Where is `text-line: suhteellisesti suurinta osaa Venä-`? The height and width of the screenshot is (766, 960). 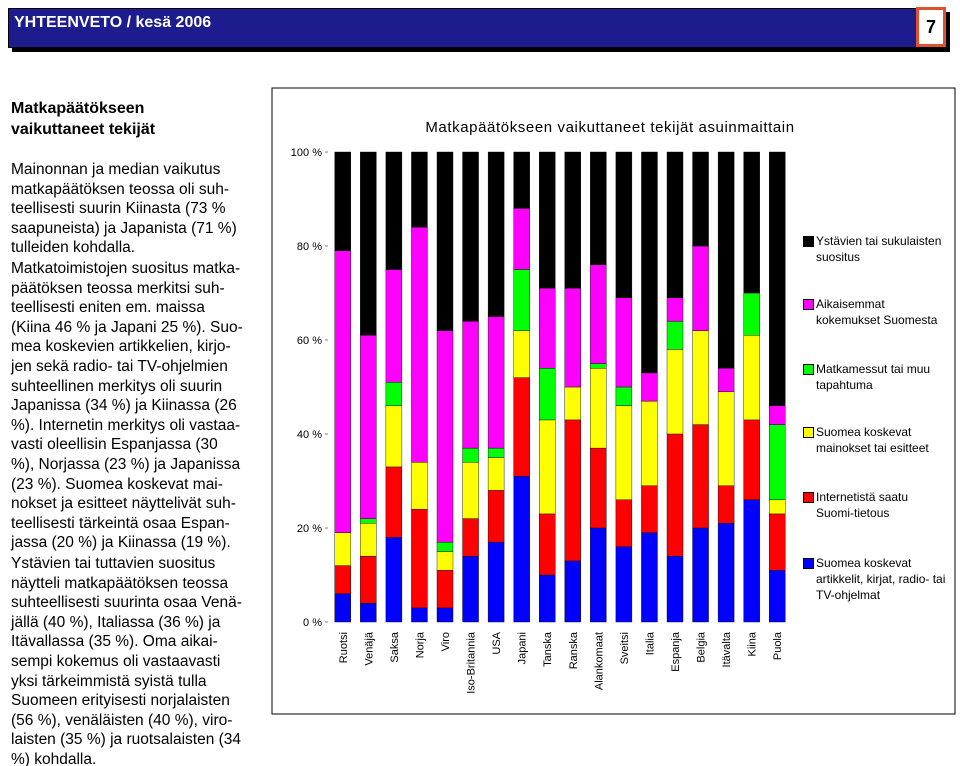
text-line: suhteellisesti suurinta osaa Venä- is located at coordinates (126, 603).